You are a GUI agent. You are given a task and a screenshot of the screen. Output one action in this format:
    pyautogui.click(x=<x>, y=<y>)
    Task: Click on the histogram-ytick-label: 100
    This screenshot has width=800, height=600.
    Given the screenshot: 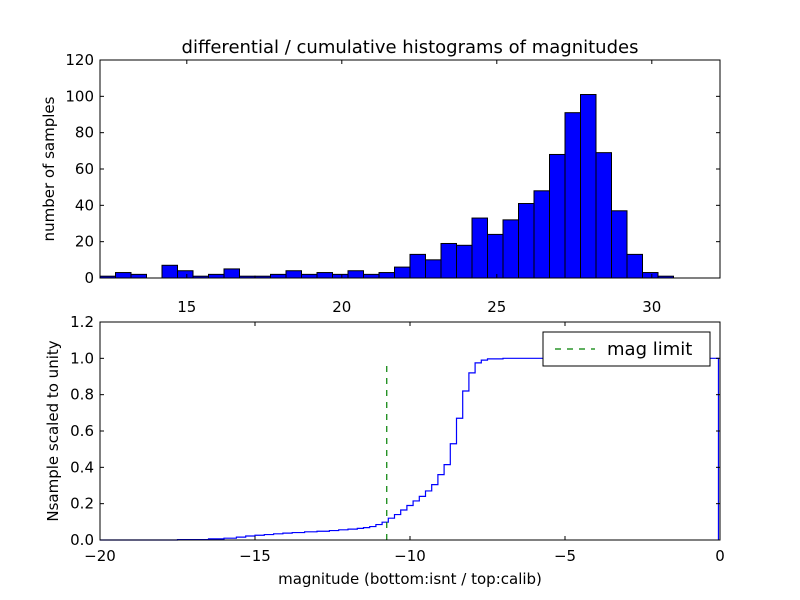 What is the action you would take?
    pyautogui.click(x=79, y=96)
    